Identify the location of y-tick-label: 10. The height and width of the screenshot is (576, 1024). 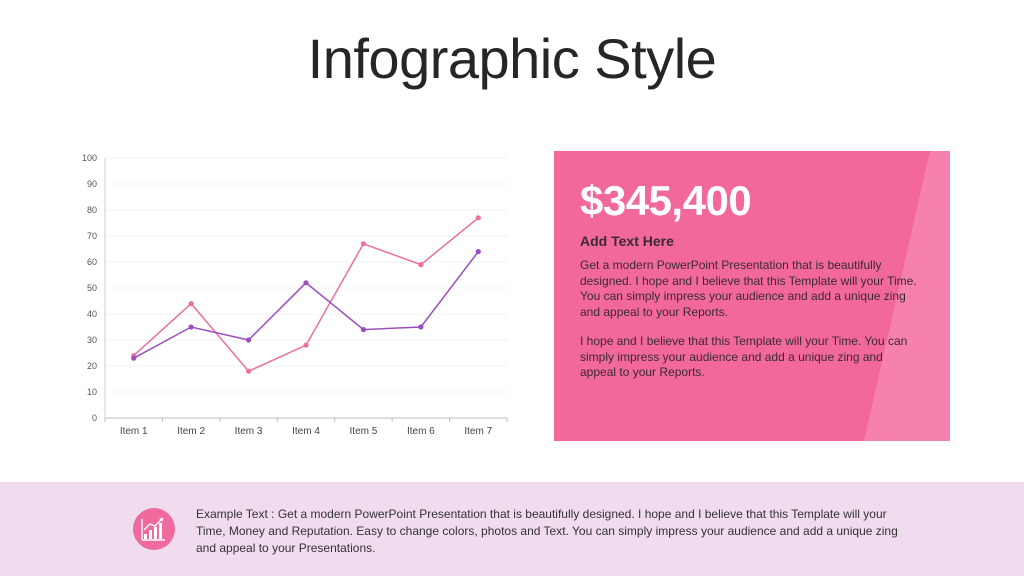
(92, 392).